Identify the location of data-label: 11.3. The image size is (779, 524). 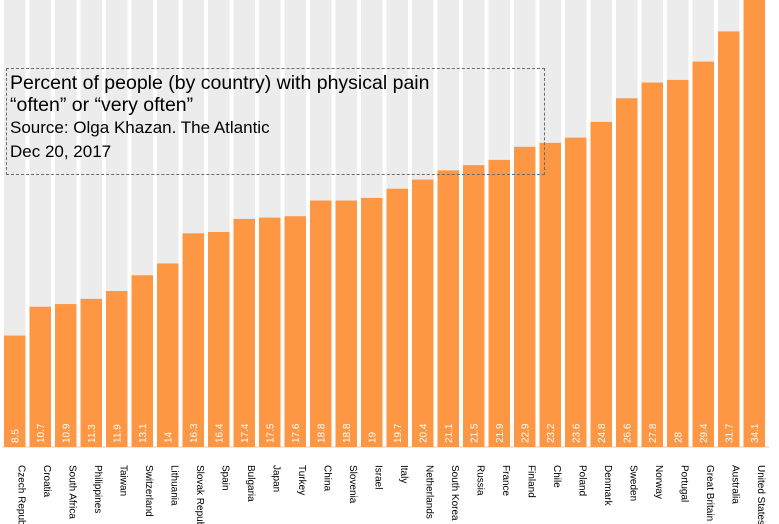
(92, 433).